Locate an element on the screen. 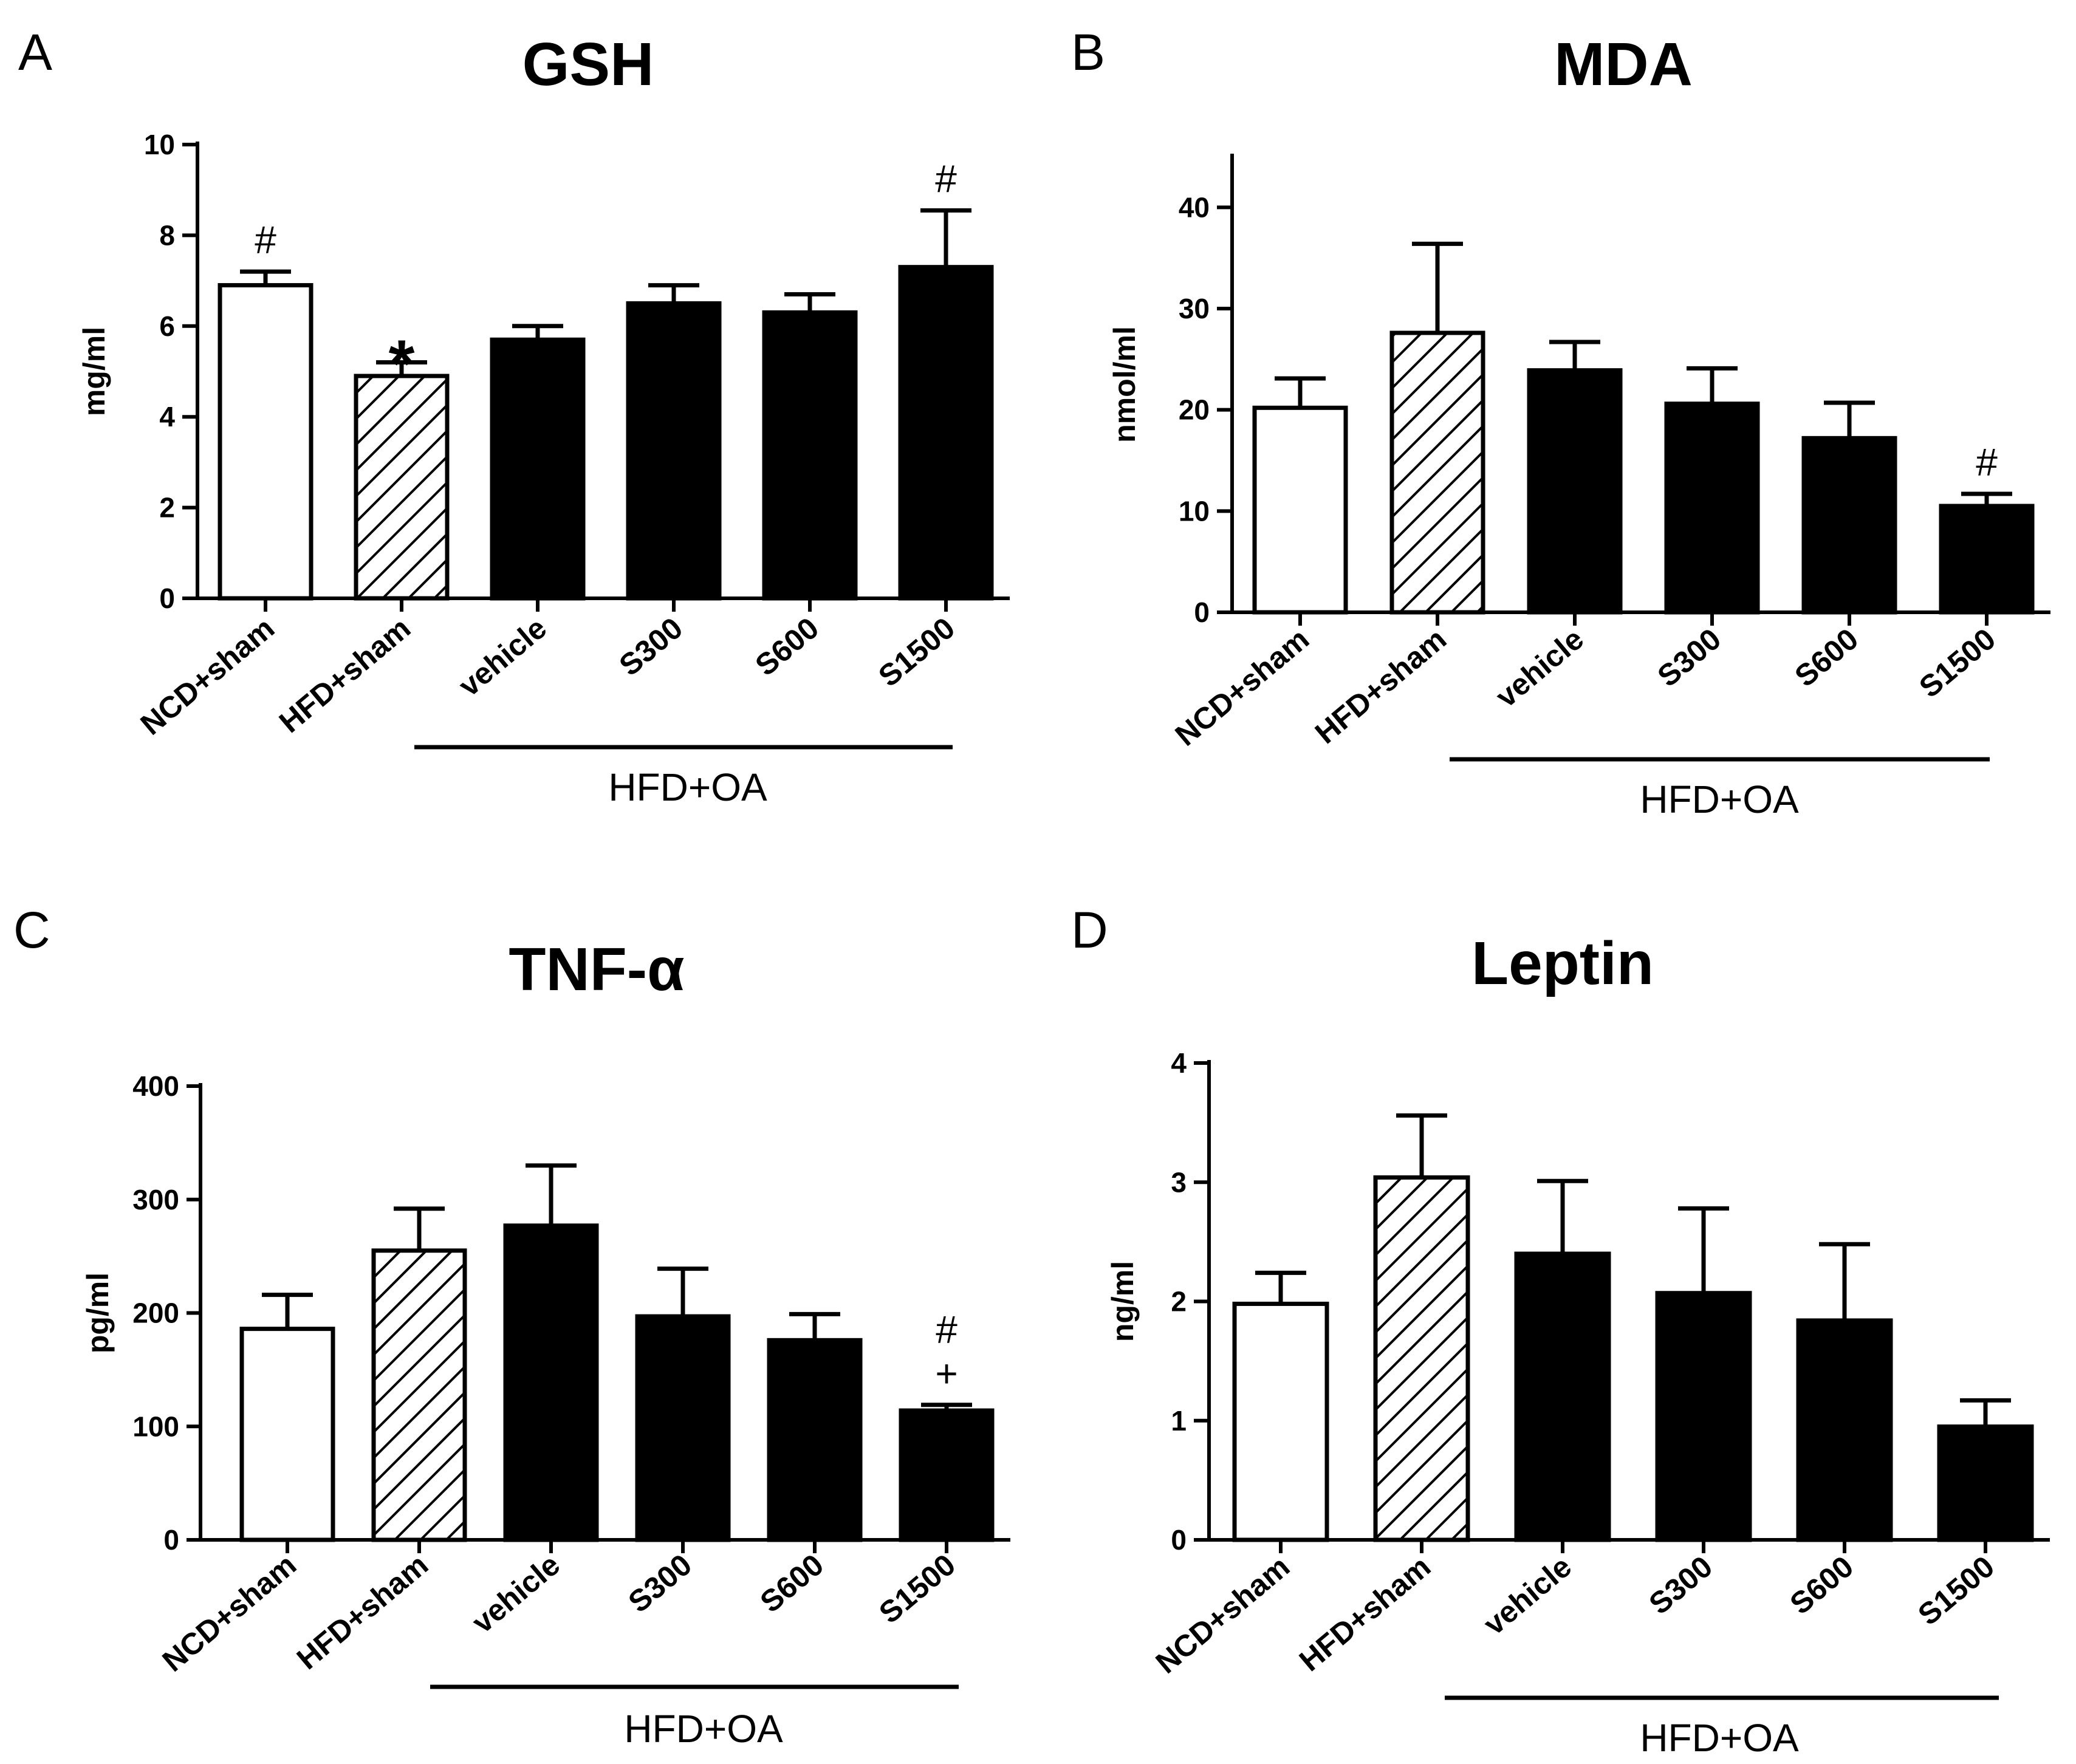 The image size is (2076, 1764). panel-d-tick-label: 0 is located at coordinates (1179, 1540).